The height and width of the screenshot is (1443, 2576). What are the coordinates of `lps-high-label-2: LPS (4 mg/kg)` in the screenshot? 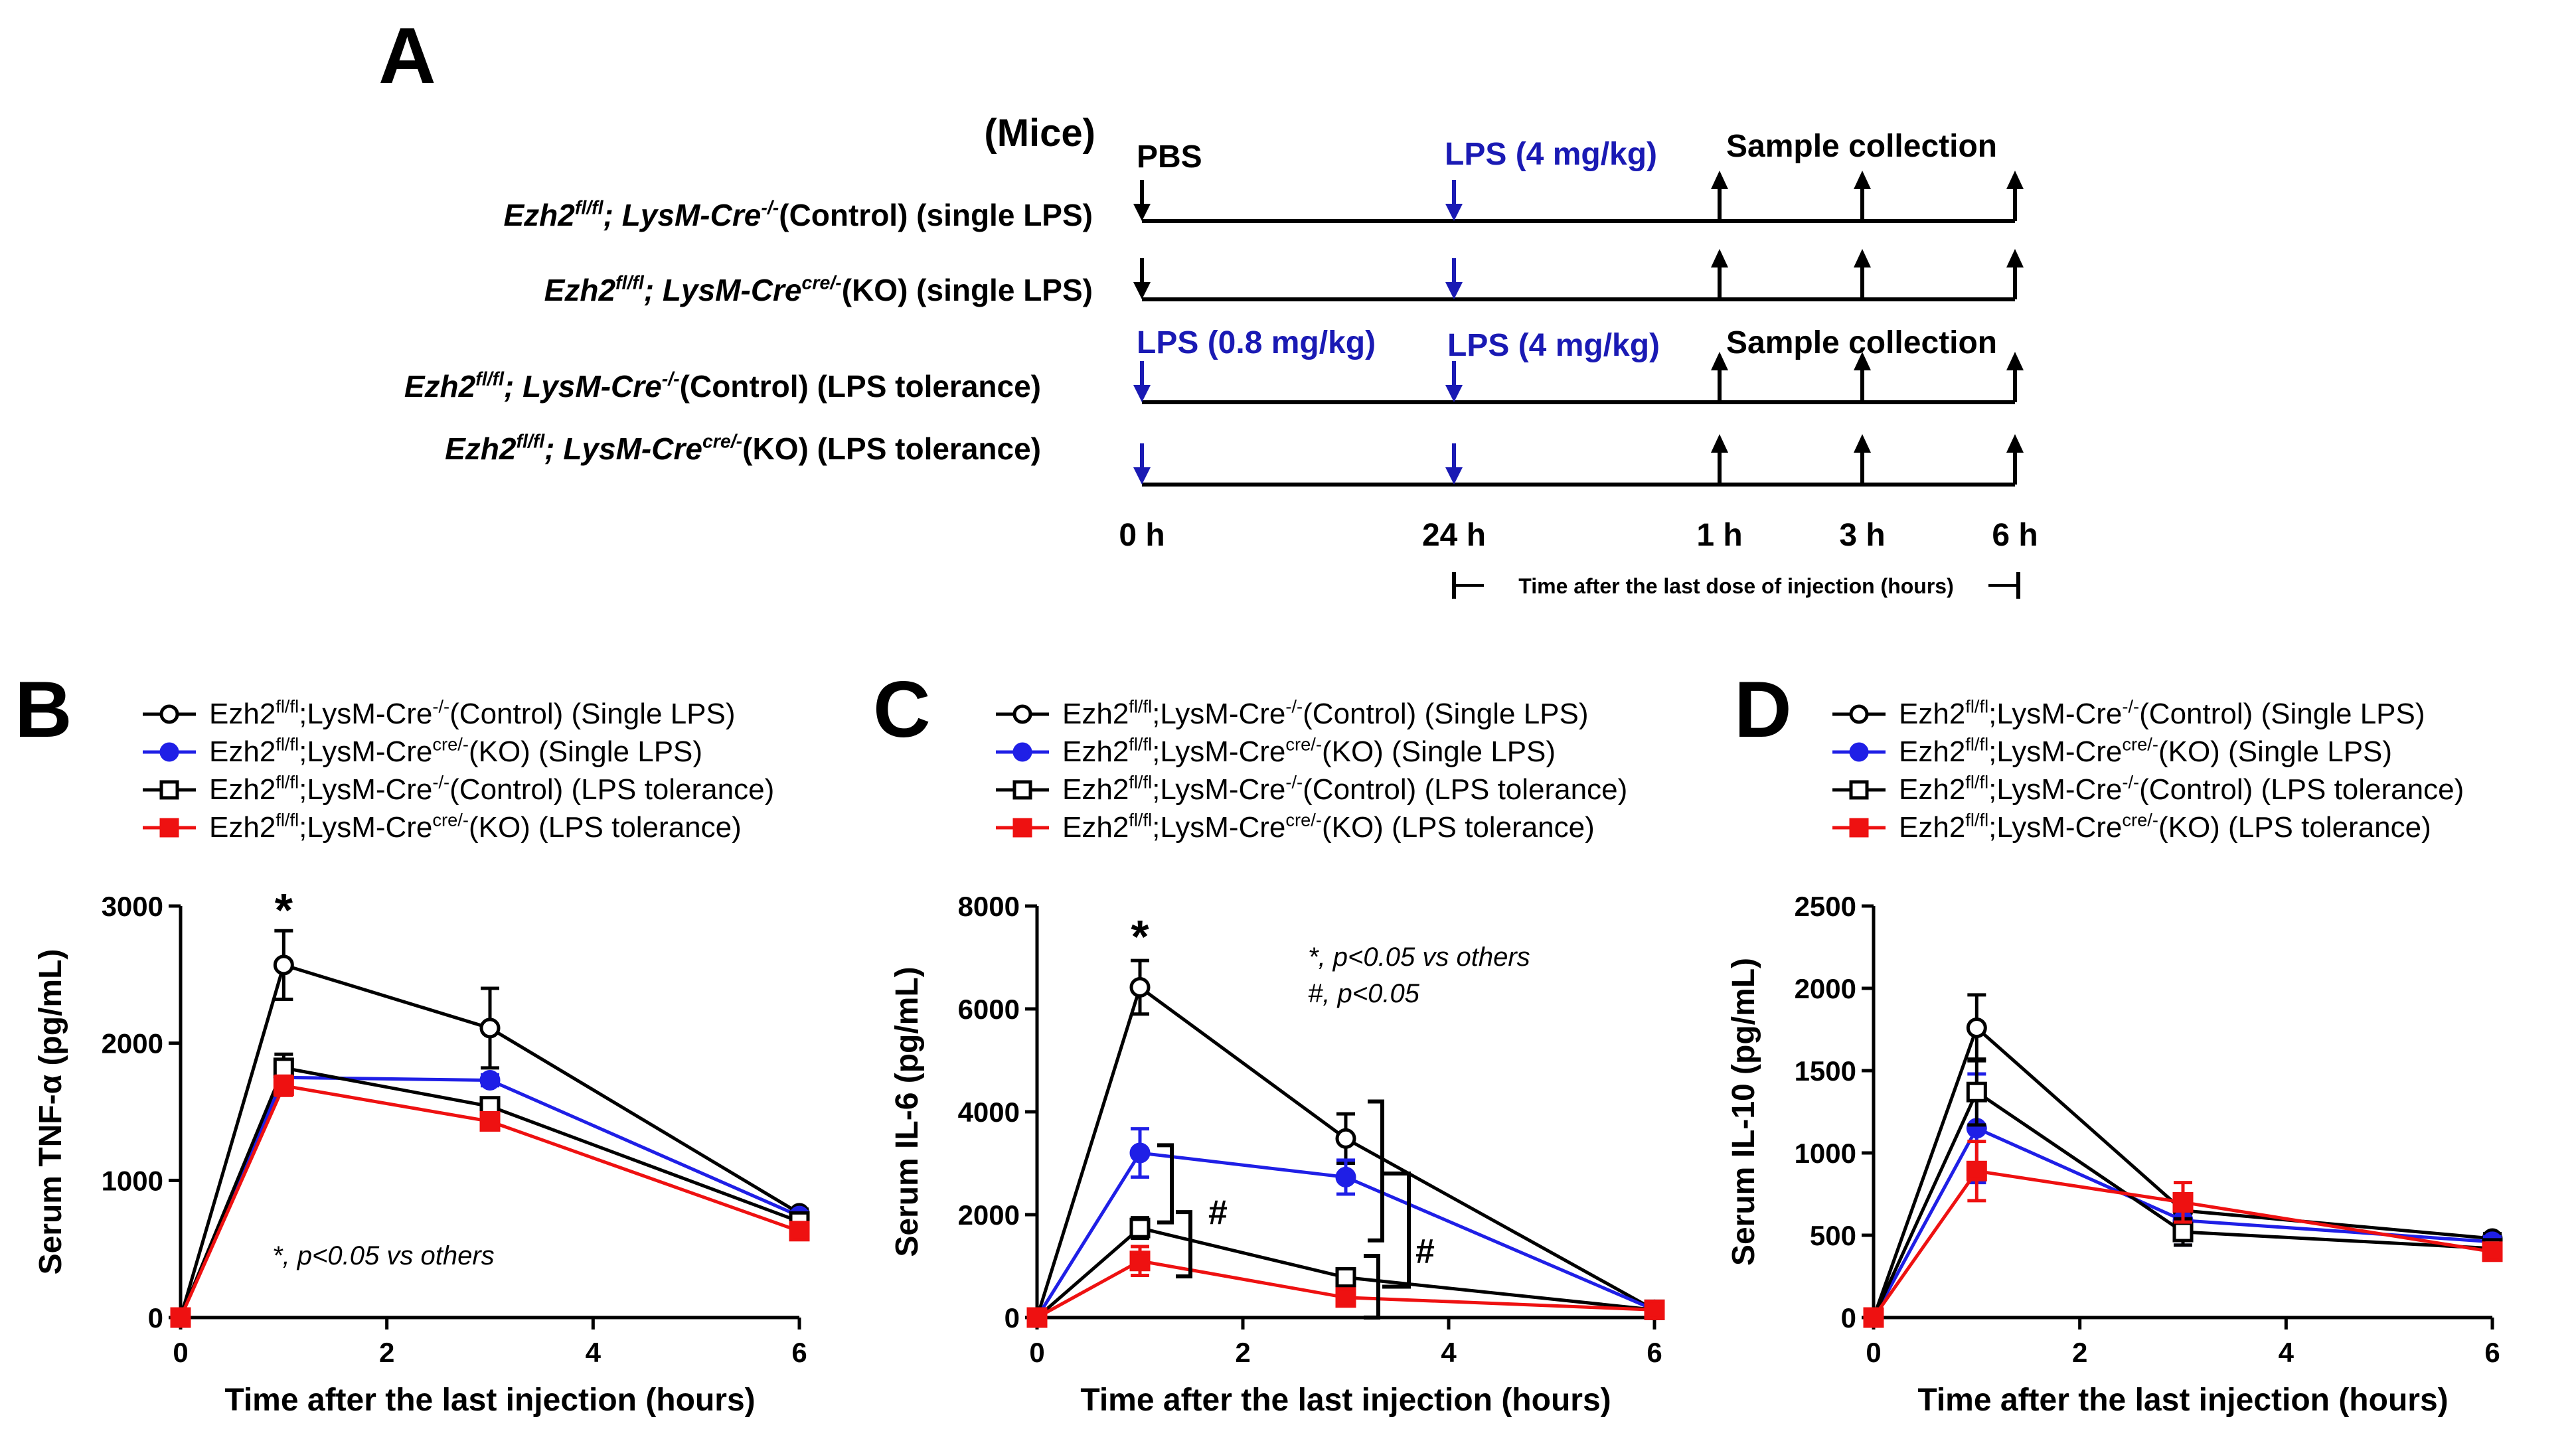 It's located at (1553, 345).